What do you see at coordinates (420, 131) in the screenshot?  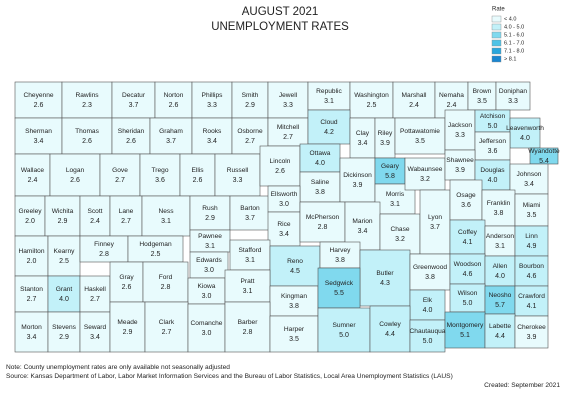 I see `county-name: Pottawatomie` at bounding box center [420, 131].